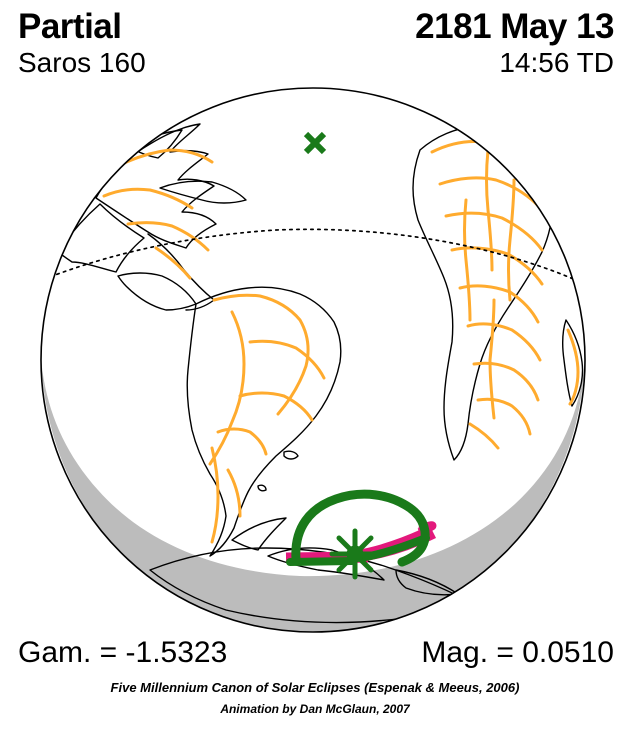 The width and height of the screenshot is (630, 730). Describe the element at coordinates (321, 561) in the screenshot. I see `penumbral-limit-lower-left` at that location.